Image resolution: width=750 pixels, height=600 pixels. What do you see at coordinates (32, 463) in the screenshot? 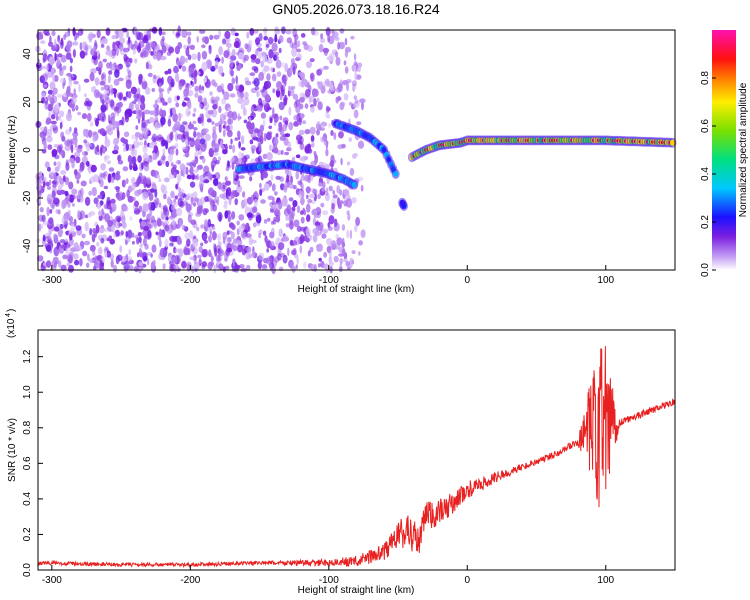
I see `snr-y-ticks: 0.0 0.2 0.4 0.6 0.8 1.0 1.2` at bounding box center [32, 463].